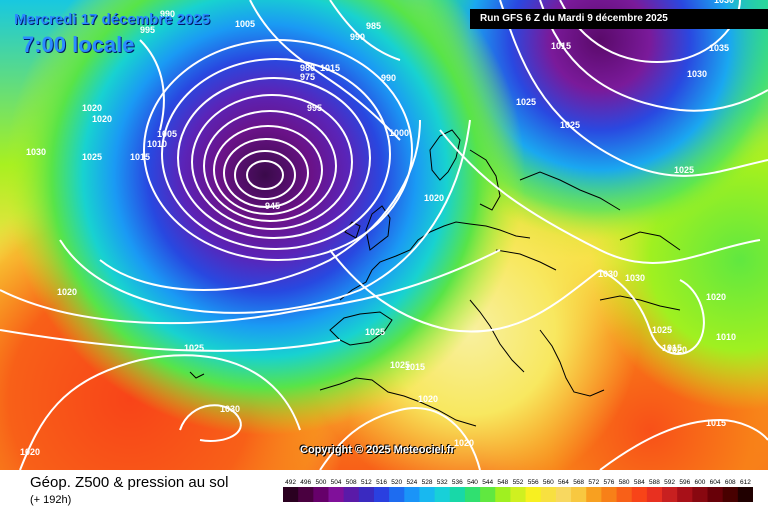  What do you see at coordinates (320, 482) in the screenshot?
I see `scale-label: 500` at bounding box center [320, 482].